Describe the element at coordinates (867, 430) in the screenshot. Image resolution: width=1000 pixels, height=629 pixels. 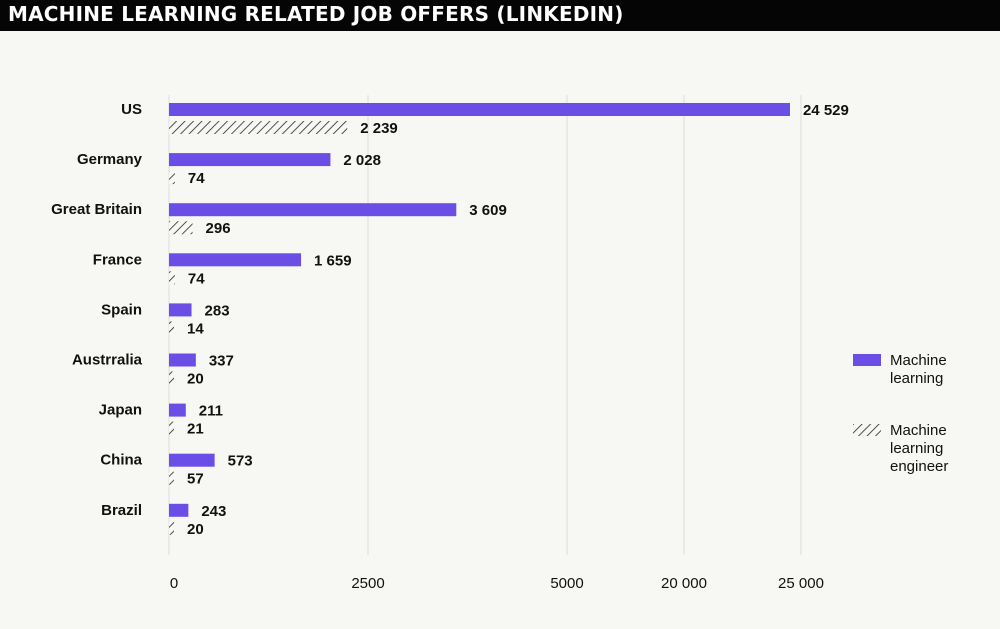
I see `legend-swatch-engineer` at that location.